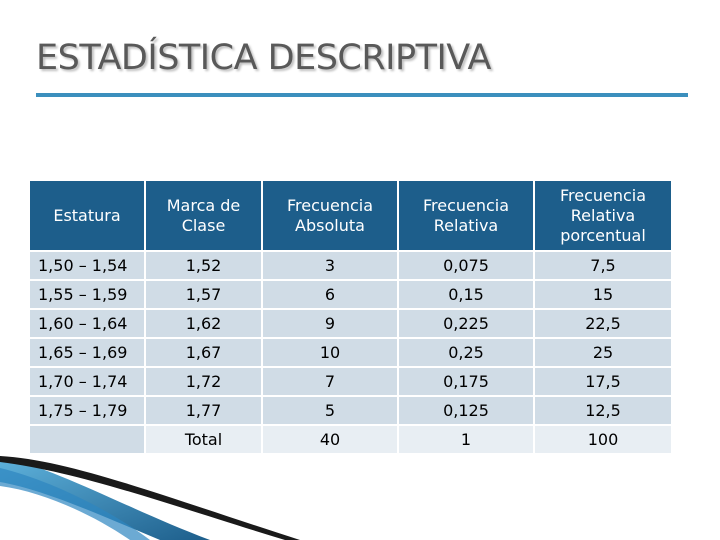 The height and width of the screenshot is (540, 720). Describe the element at coordinates (331, 293) in the screenshot. I see `cell-absoluta: 6` at that location.